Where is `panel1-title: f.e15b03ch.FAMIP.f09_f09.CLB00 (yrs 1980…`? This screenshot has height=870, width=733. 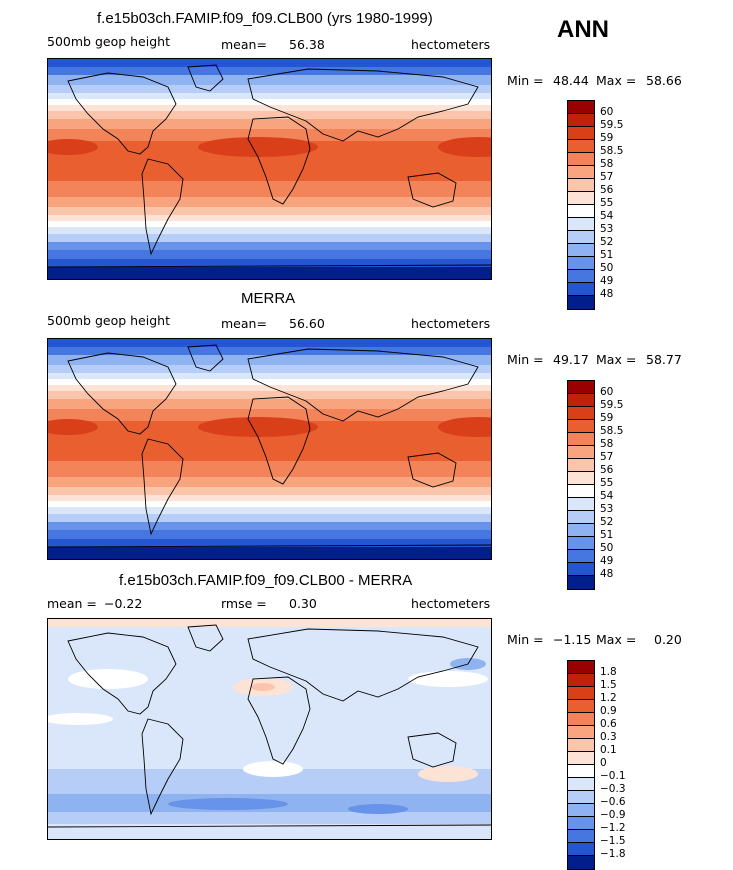 panel1-title: f.e15b03ch.FAMIP.f09_f09.CLB00 (yrs 1980… is located at coordinates (265, 18).